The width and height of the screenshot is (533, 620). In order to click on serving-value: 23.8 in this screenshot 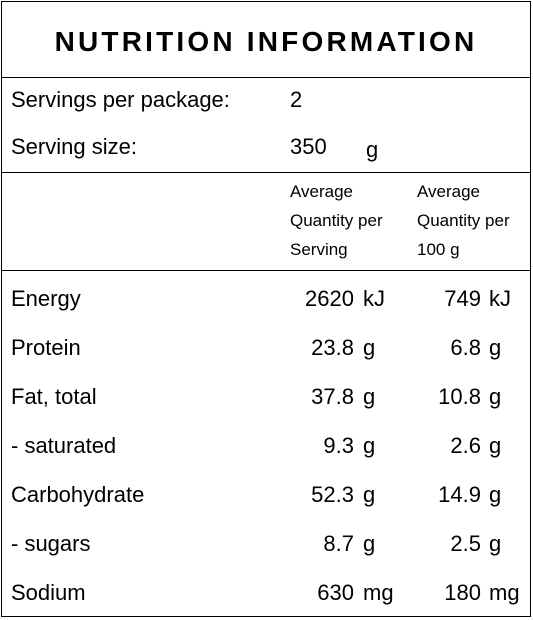, I will do `click(332, 347)`.